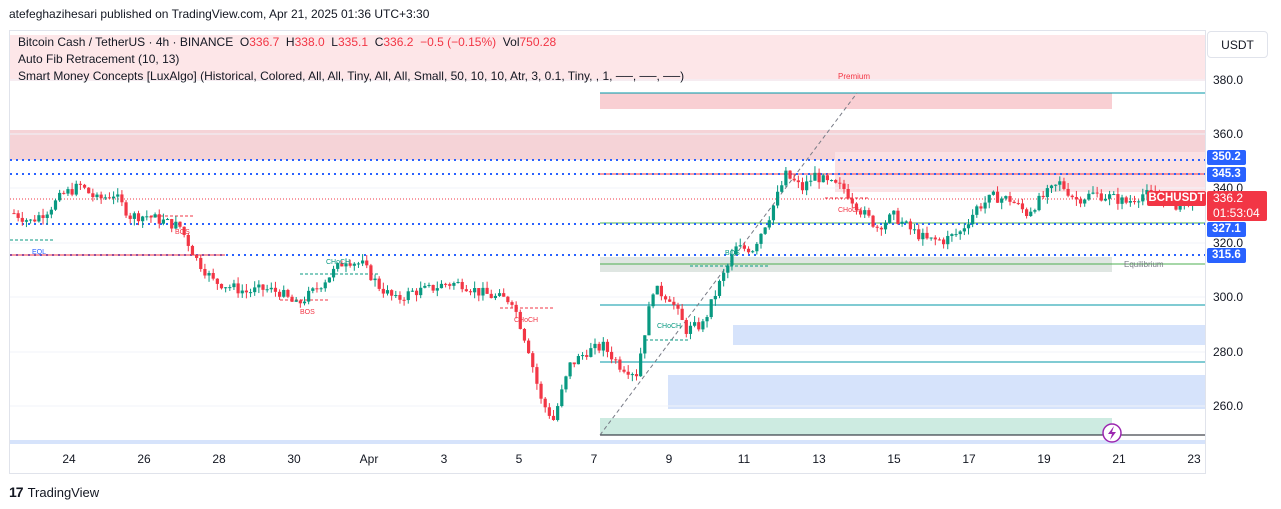 This screenshot has height=509, width=1281. What do you see at coordinates (54, 492) in the screenshot?
I see `tradingview-logo: 17 TradingView` at bounding box center [54, 492].